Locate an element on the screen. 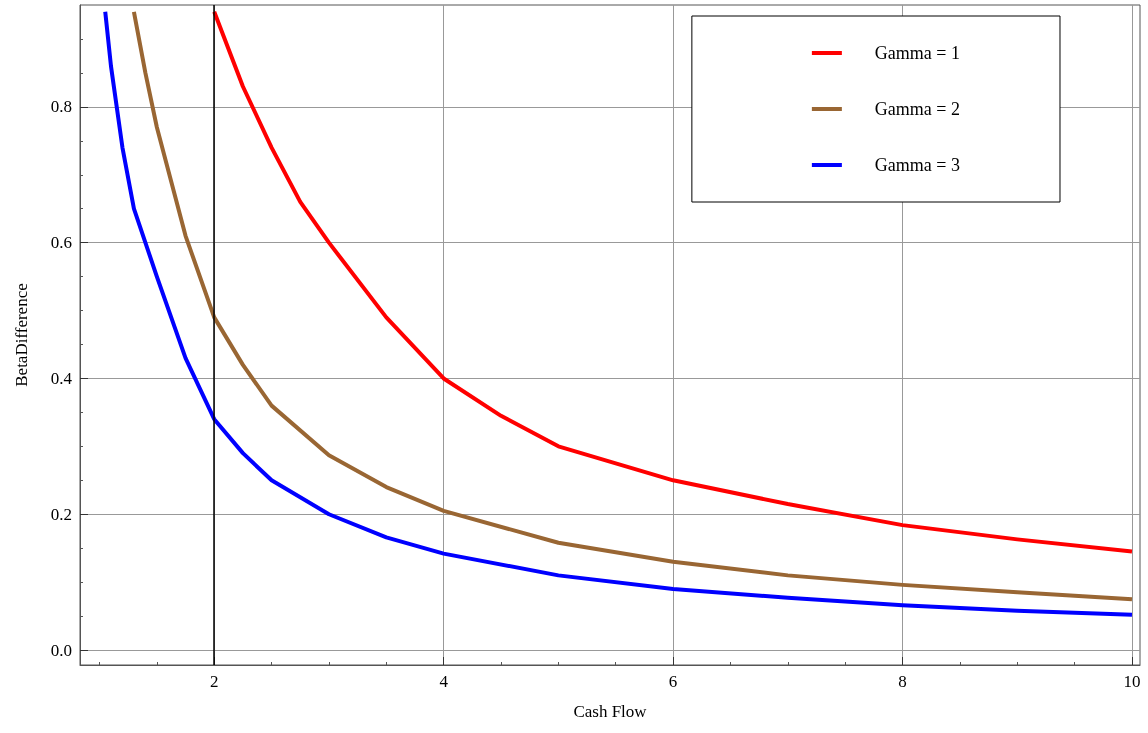 This screenshot has width=1148, height=733. legend-label: Gamma = 1 is located at coordinates (917, 53).